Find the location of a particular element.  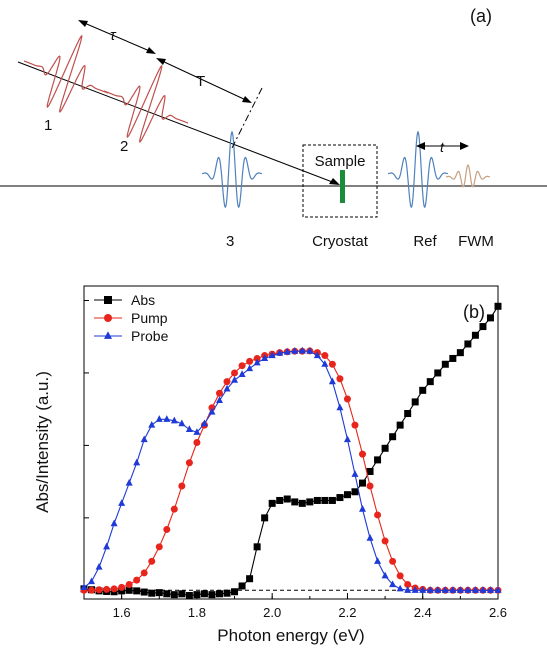

x-tick-label: 1.8 is located at coordinates (197, 612).